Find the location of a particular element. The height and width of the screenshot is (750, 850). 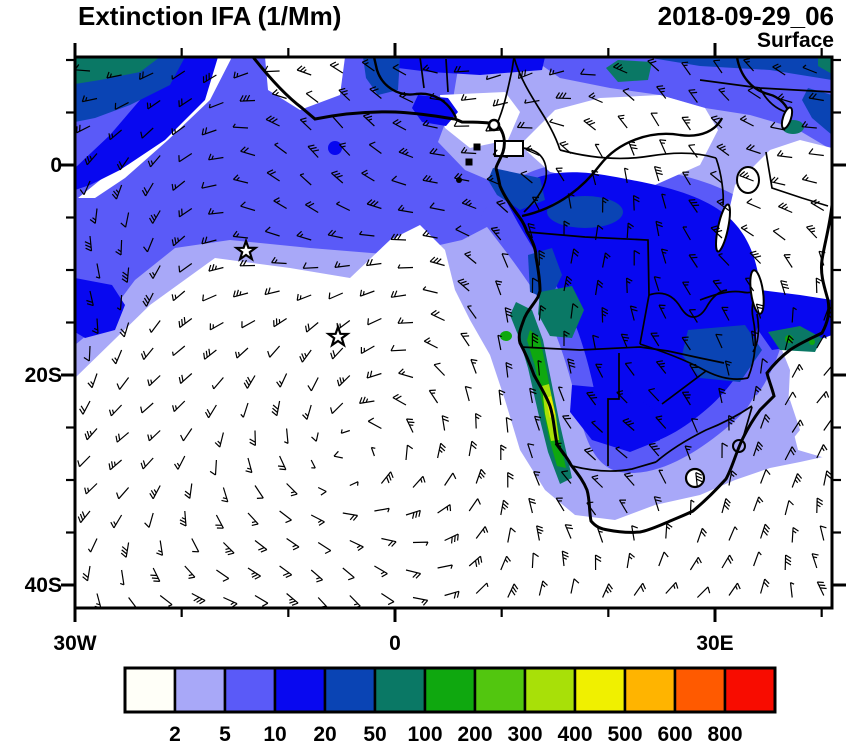

lon-axis-label: 0 is located at coordinates (395, 643).